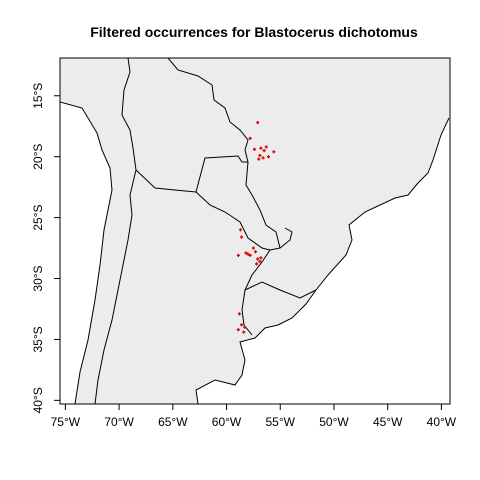  Describe the element at coordinates (286, 238) in the screenshot. I see `border-argentina-brazil` at that location.